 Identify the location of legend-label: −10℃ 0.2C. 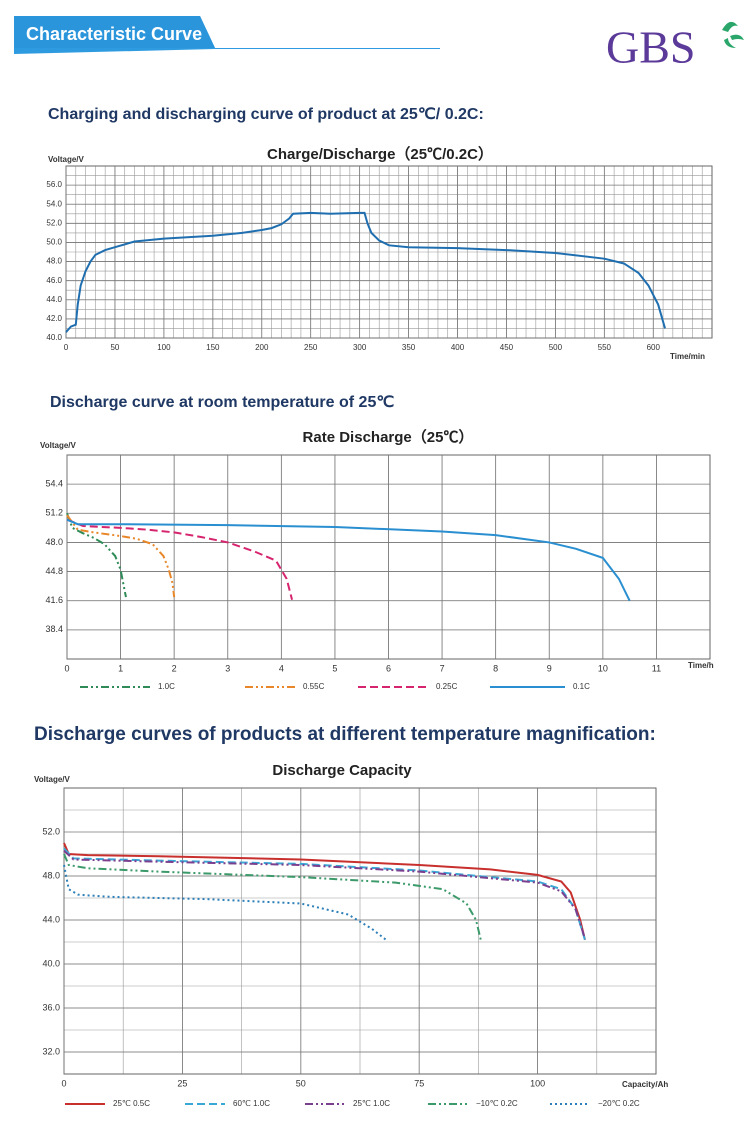
(497, 1103).